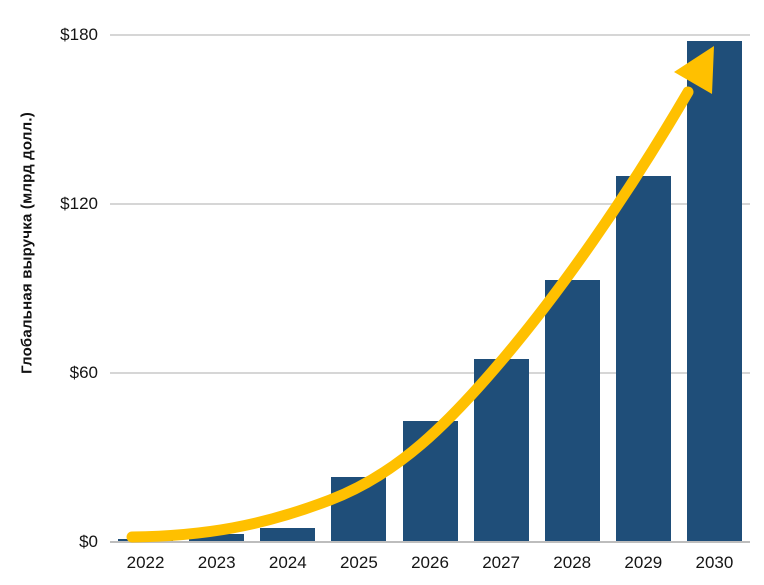  What do you see at coordinates (288, 534) in the screenshot?
I see `bar-2024` at bounding box center [288, 534].